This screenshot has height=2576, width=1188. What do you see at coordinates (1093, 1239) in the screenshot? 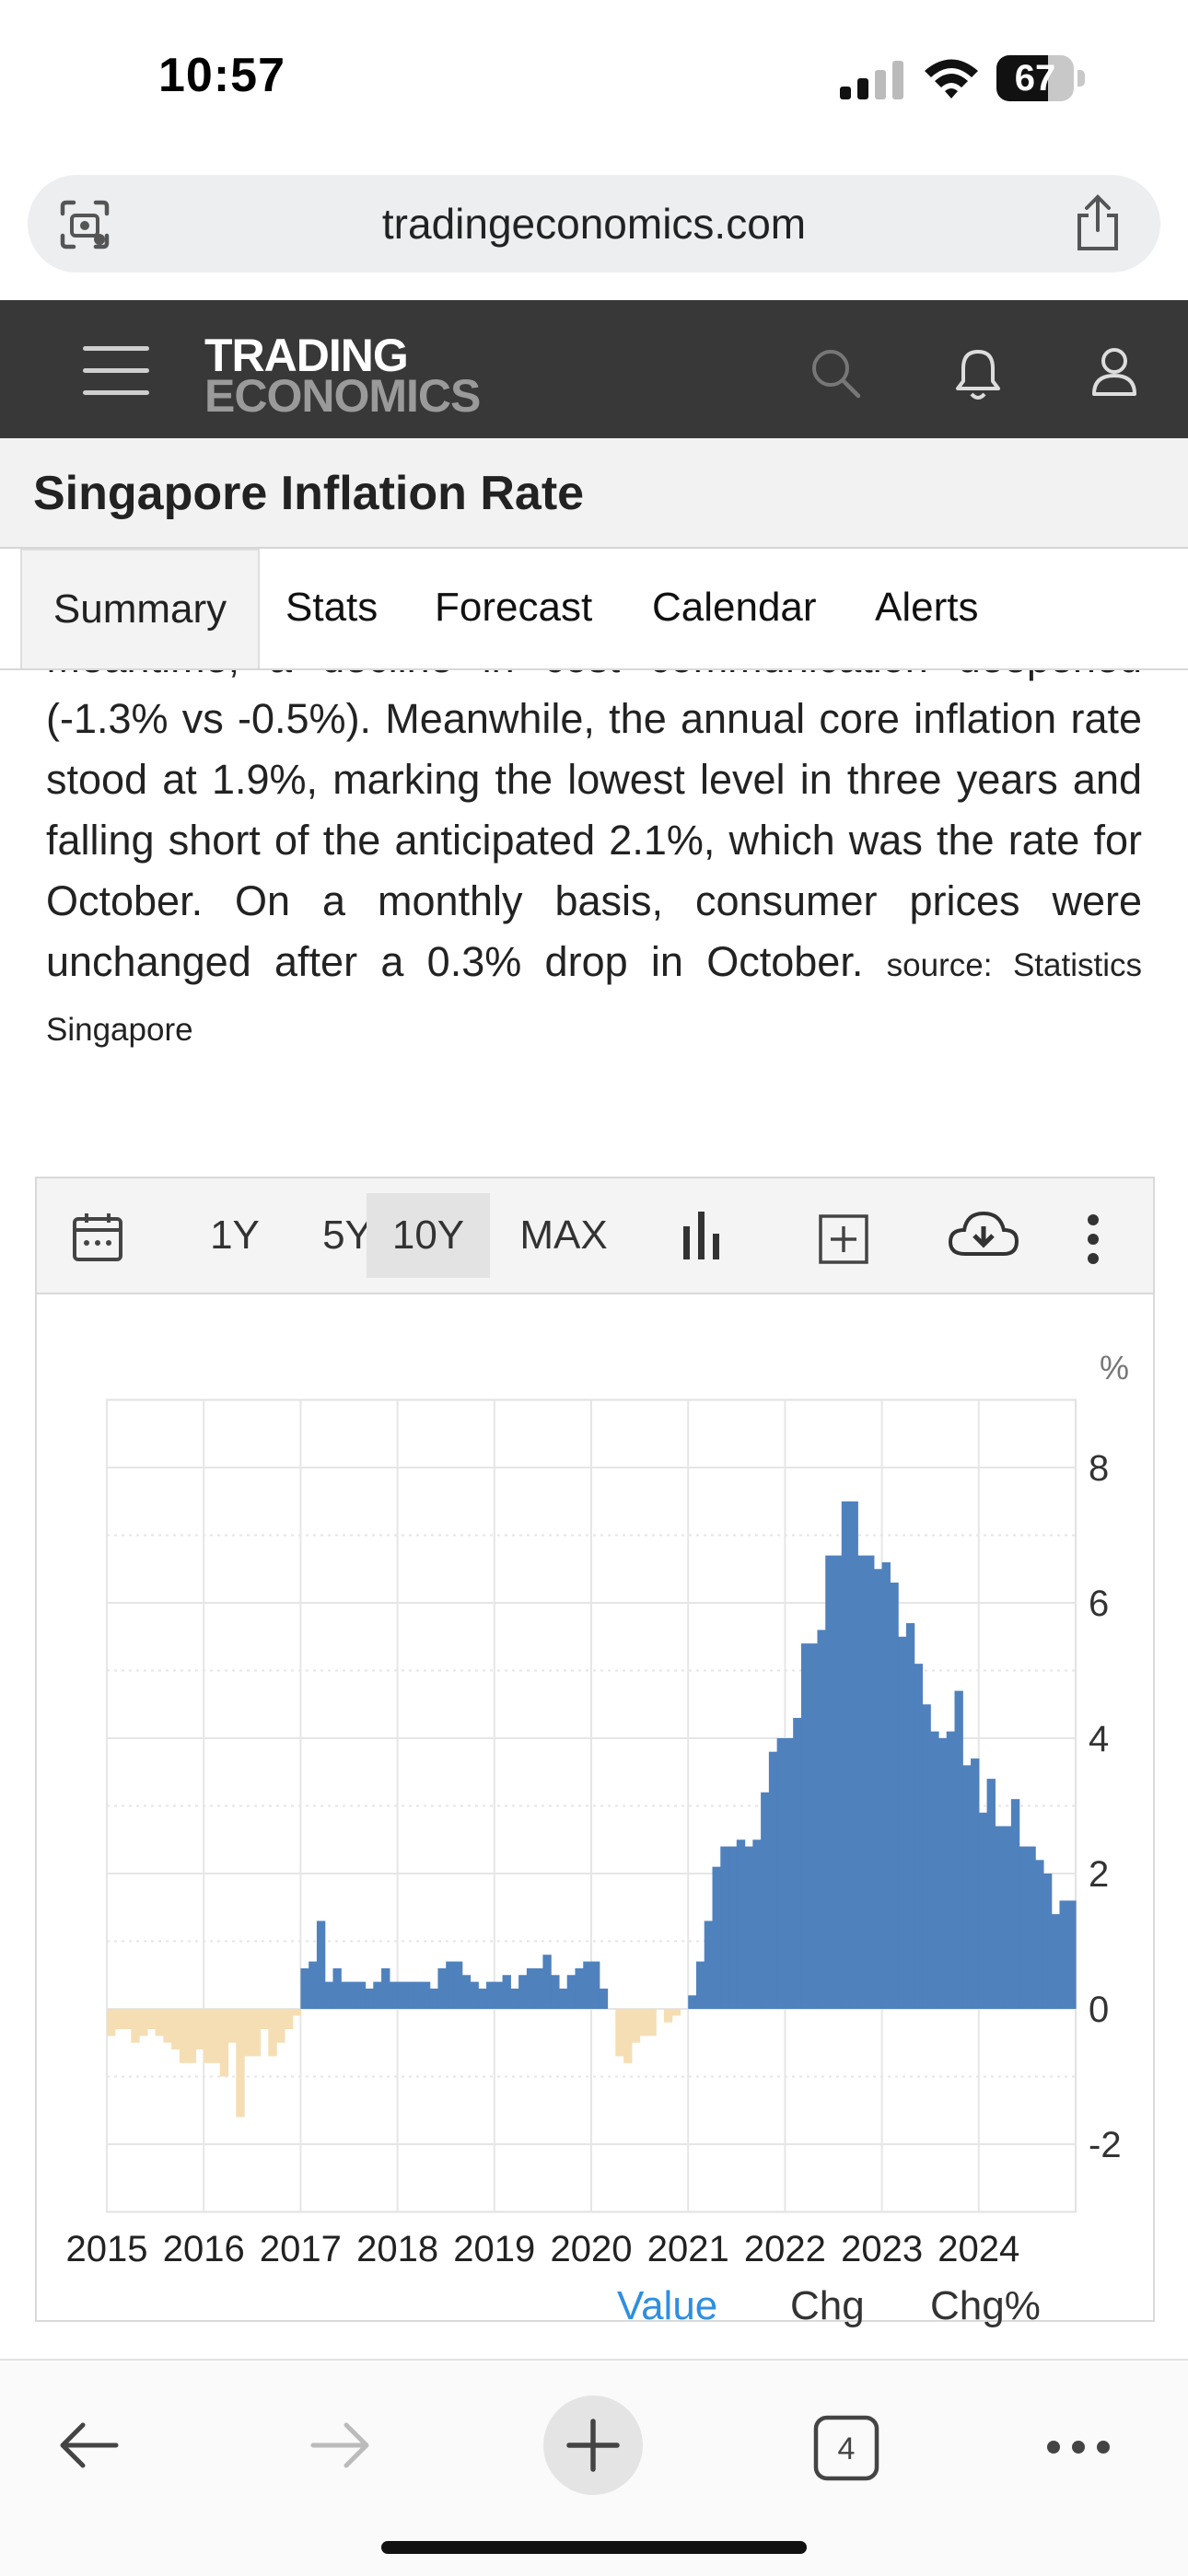
I see `more-options-icon` at bounding box center [1093, 1239].